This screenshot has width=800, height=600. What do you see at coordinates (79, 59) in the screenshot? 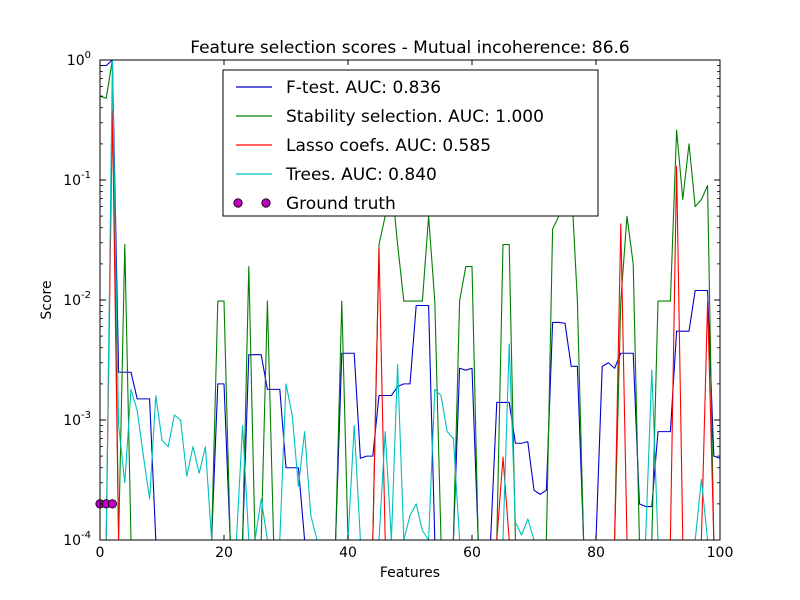
I see `y-tick-label: 10⁰` at bounding box center [79, 59].